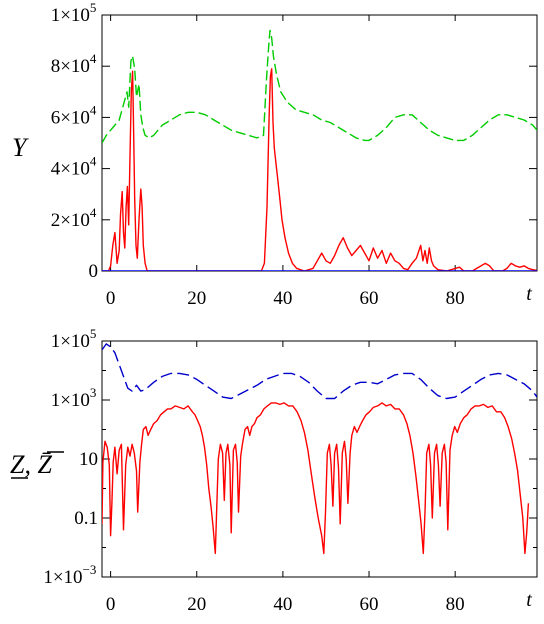  What do you see at coordinates (74, 115) in the screenshot?
I see `y-tick-label: 6×10⁴` at bounding box center [74, 115].